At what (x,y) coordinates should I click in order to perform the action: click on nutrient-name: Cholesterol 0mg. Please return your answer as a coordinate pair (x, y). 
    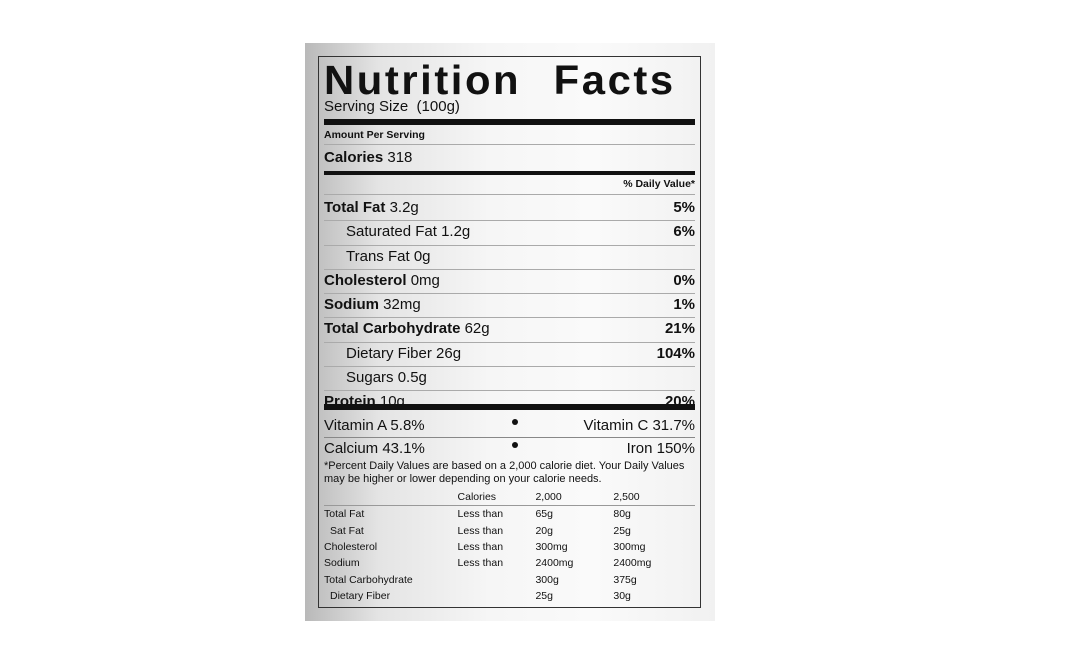
    Looking at the image, I should click on (382, 281).